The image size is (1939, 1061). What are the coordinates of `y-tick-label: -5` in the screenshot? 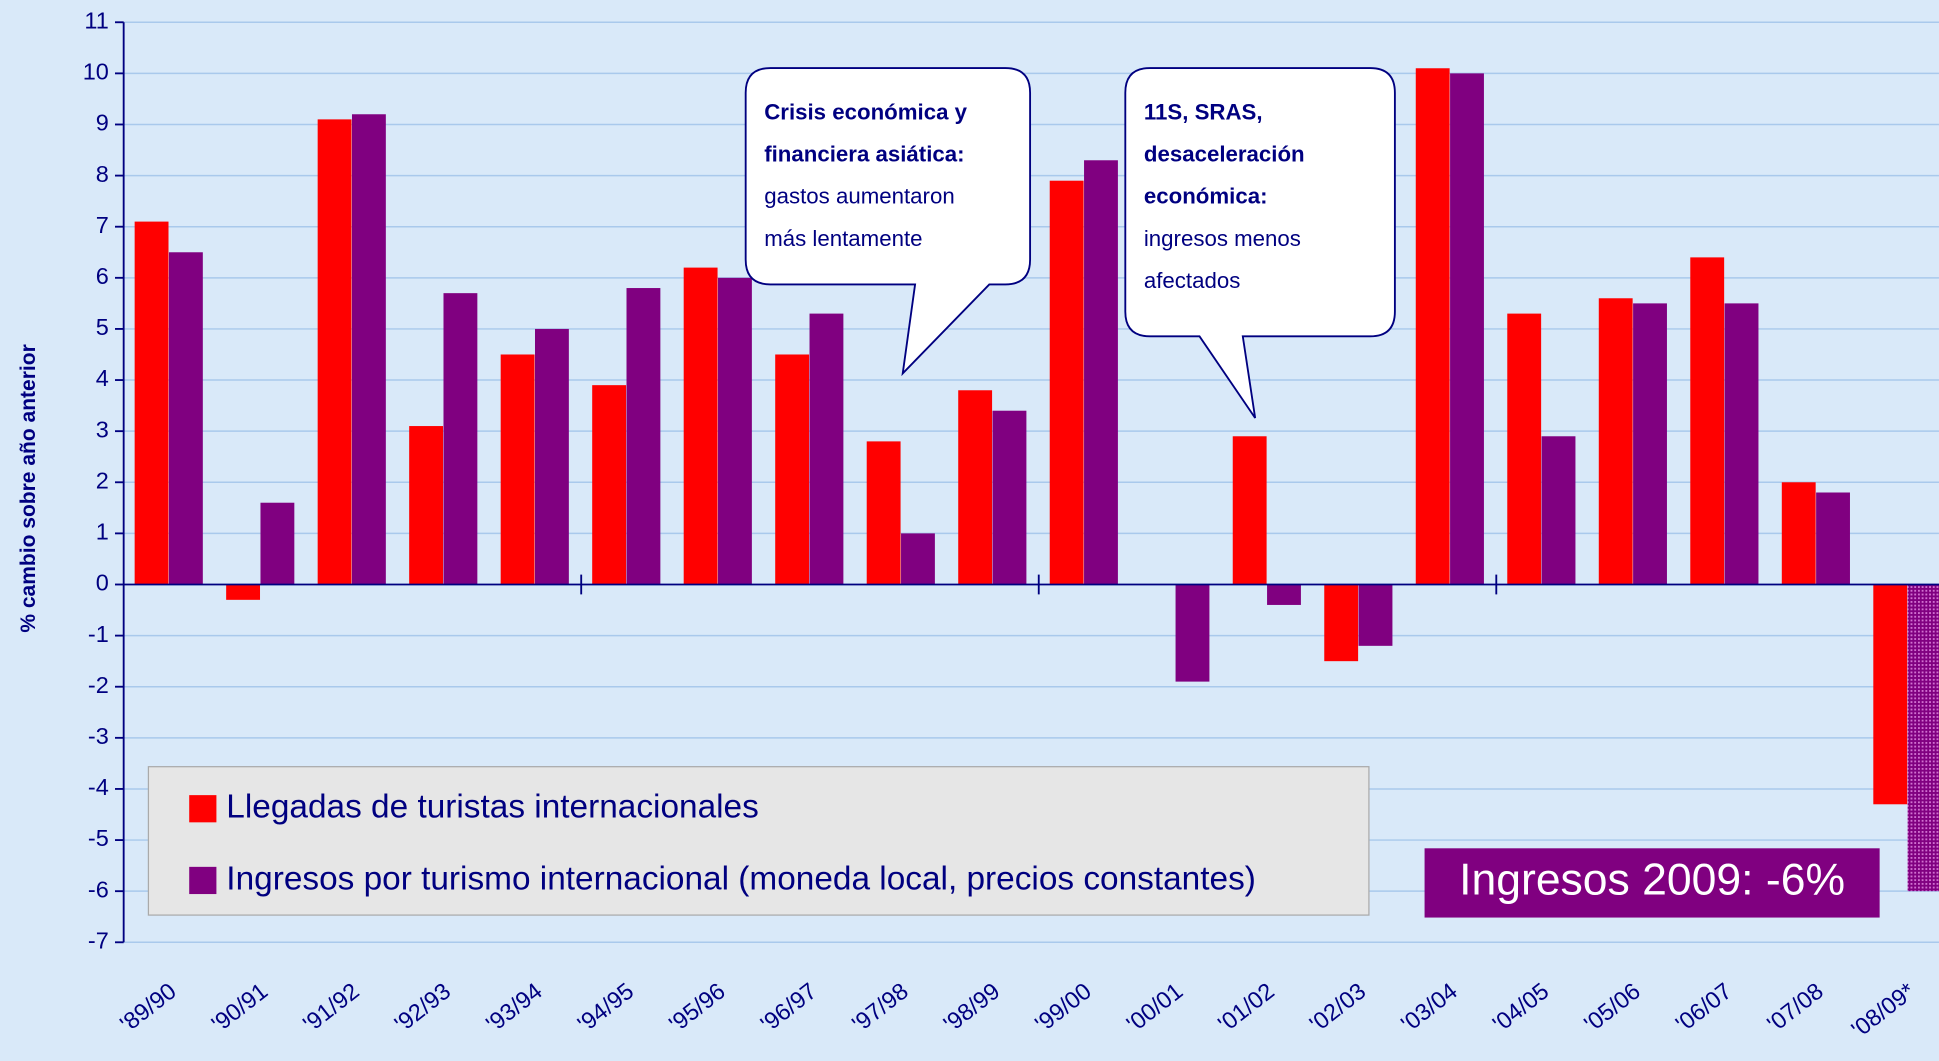 It's located at (98, 838).